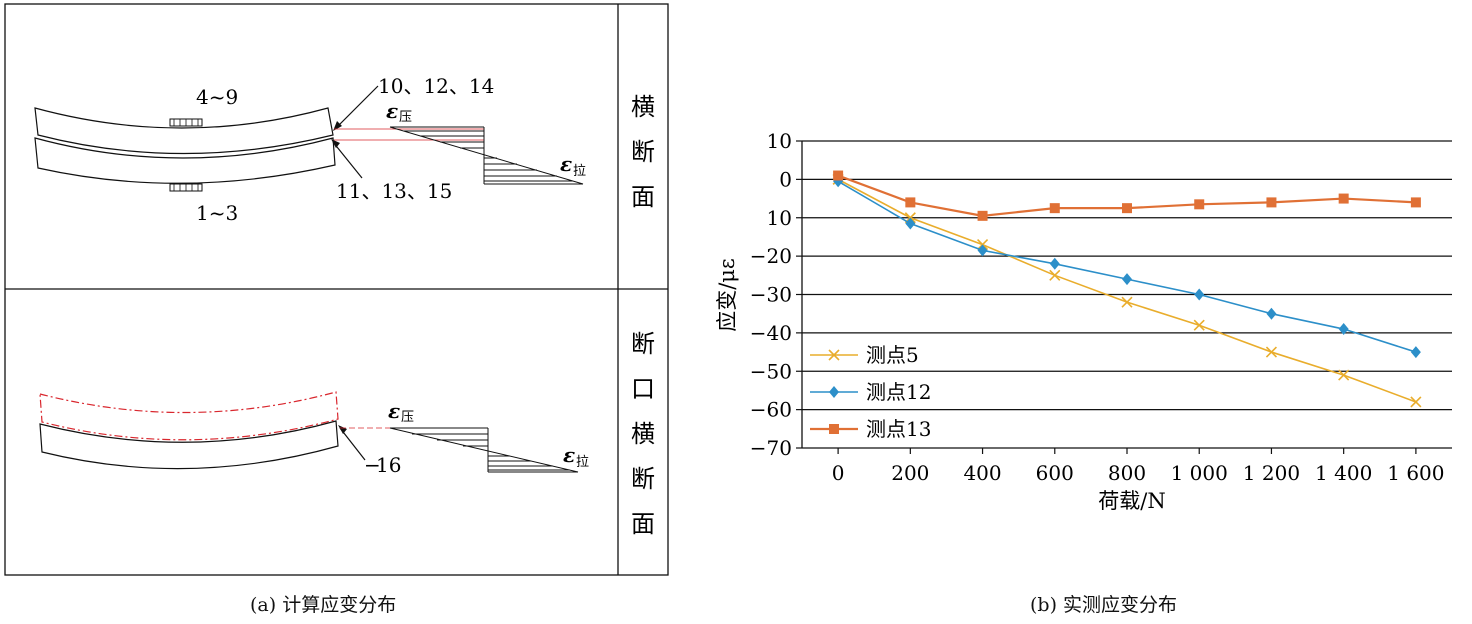 The height and width of the screenshot is (624, 1472). I want to click on label-point-16: 16, so click(388, 465).